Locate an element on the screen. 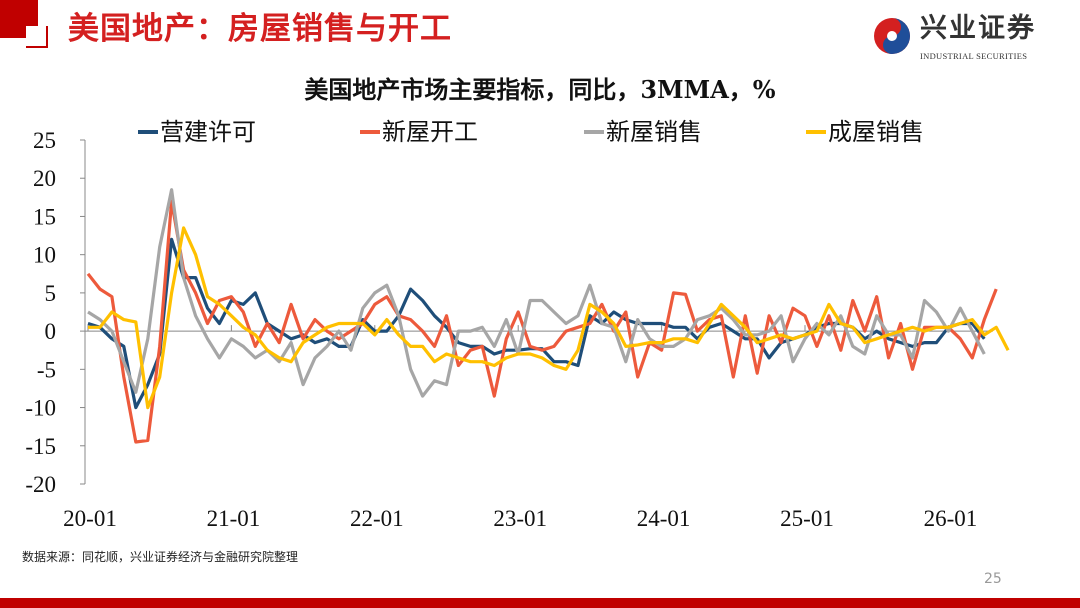 The width and height of the screenshot is (1080, 608). legend-label: 营建许可 is located at coordinates (208, 132).